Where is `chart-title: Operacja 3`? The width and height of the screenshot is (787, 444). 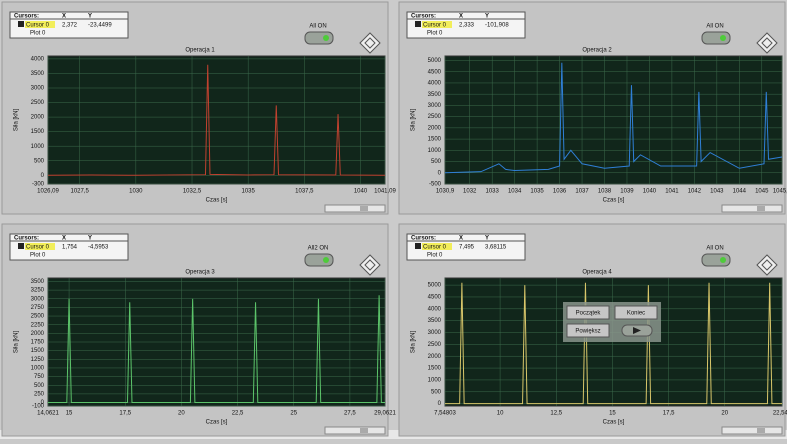
chart-title: Operacja 3 is located at coordinates (200, 273).